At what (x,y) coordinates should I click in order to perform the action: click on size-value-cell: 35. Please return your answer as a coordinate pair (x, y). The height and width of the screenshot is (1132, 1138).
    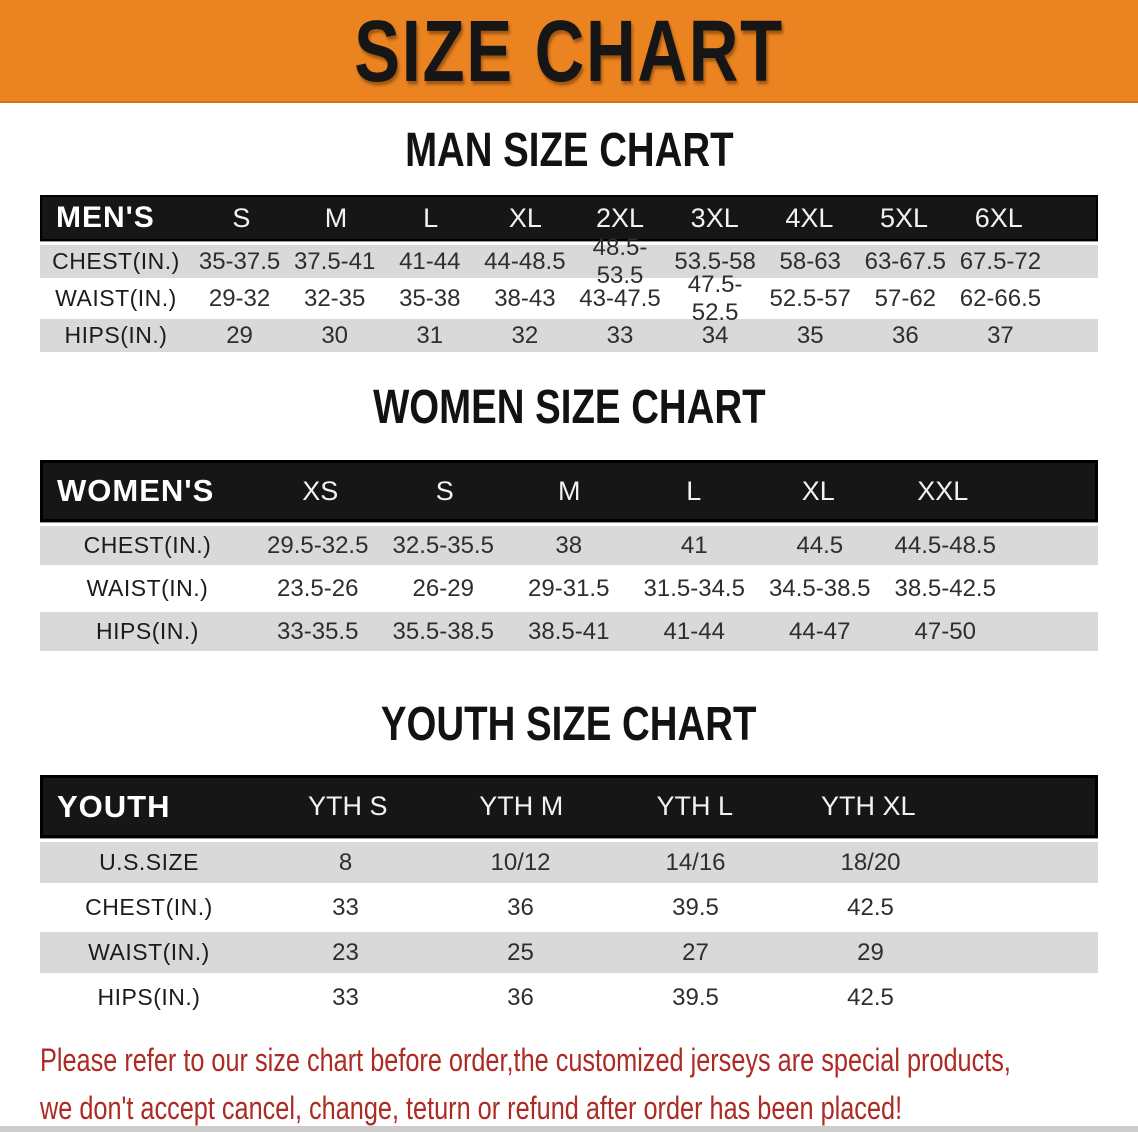
    Looking at the image, I should click on (810, 335).